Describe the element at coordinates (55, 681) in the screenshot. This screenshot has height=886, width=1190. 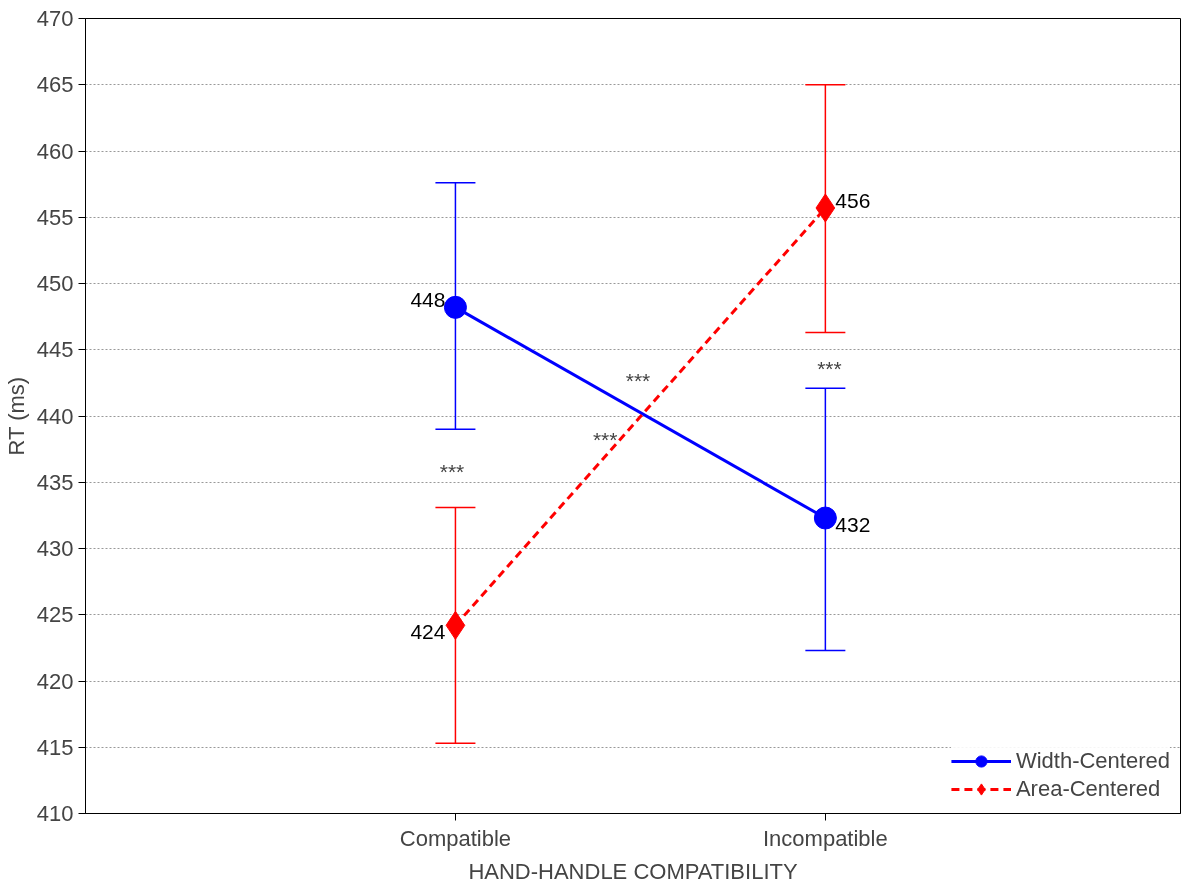
I see `y-tick-label: 420` at that location.